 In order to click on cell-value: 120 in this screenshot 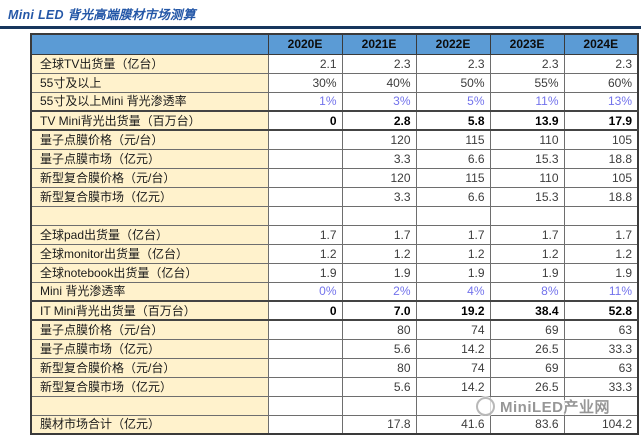, I will do `click(379, 139)`.